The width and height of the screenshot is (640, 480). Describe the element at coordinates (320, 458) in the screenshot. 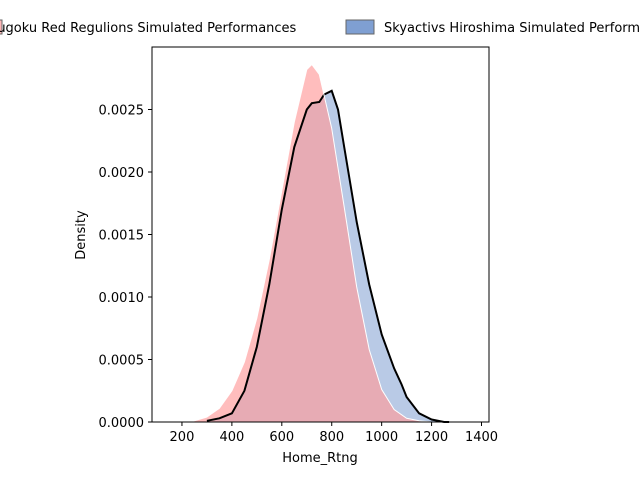

I see `x-axis-label: Home_Rtng` at that location.